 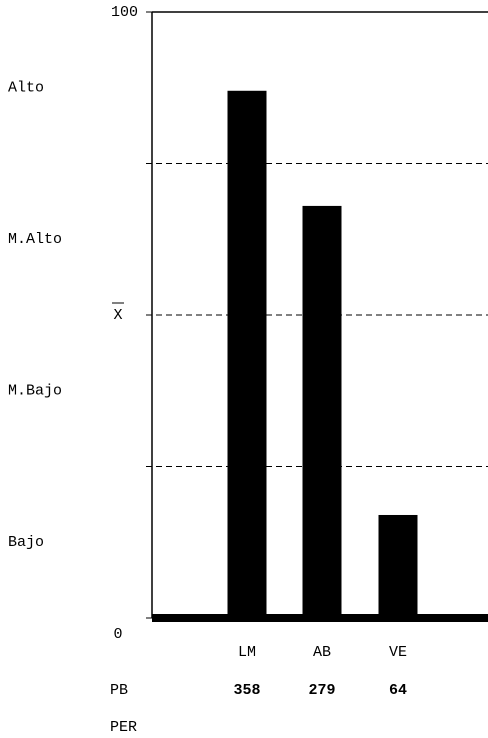 I want to click on row-value: 279, so click(x=321, y=690).